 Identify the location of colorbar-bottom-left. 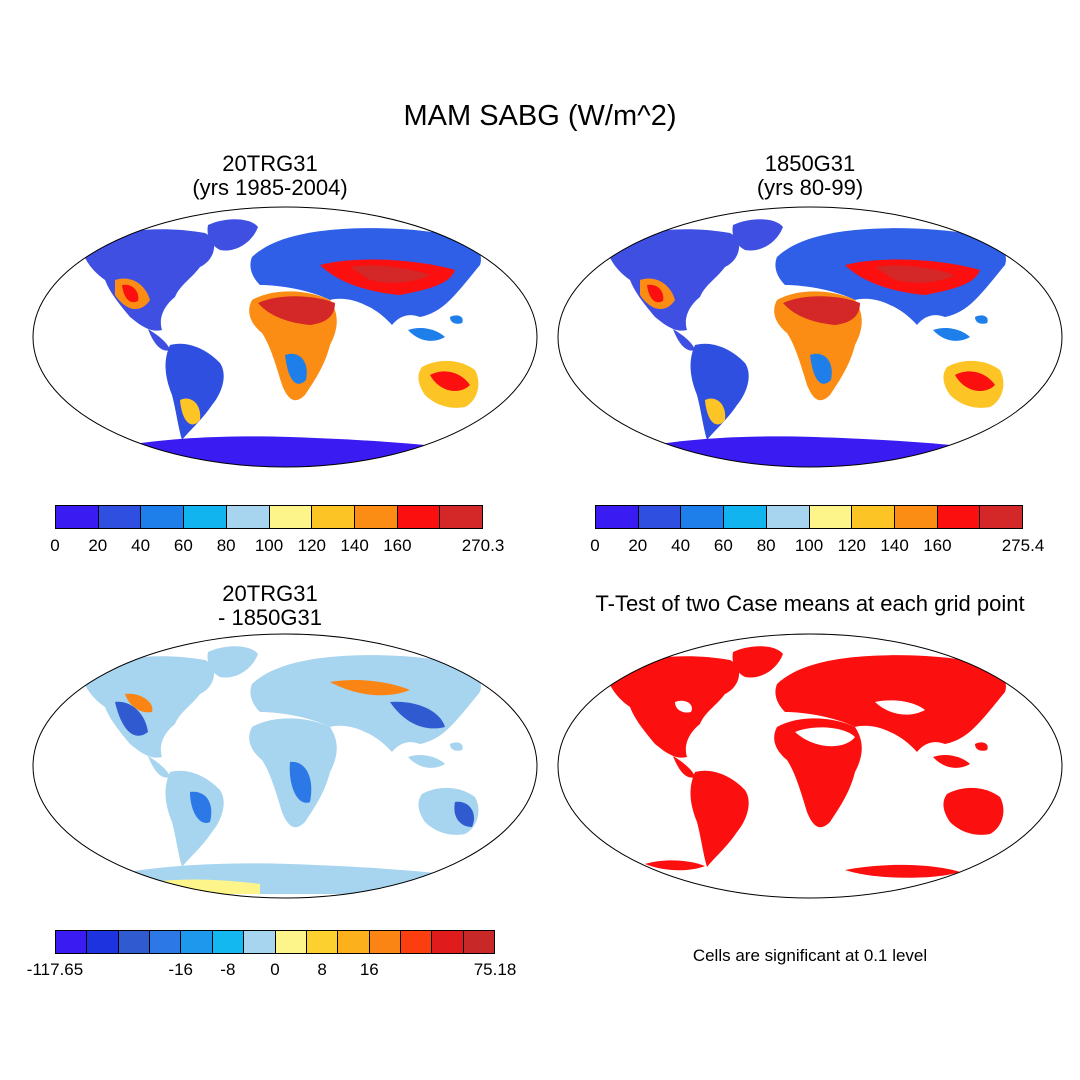
(275, 942).